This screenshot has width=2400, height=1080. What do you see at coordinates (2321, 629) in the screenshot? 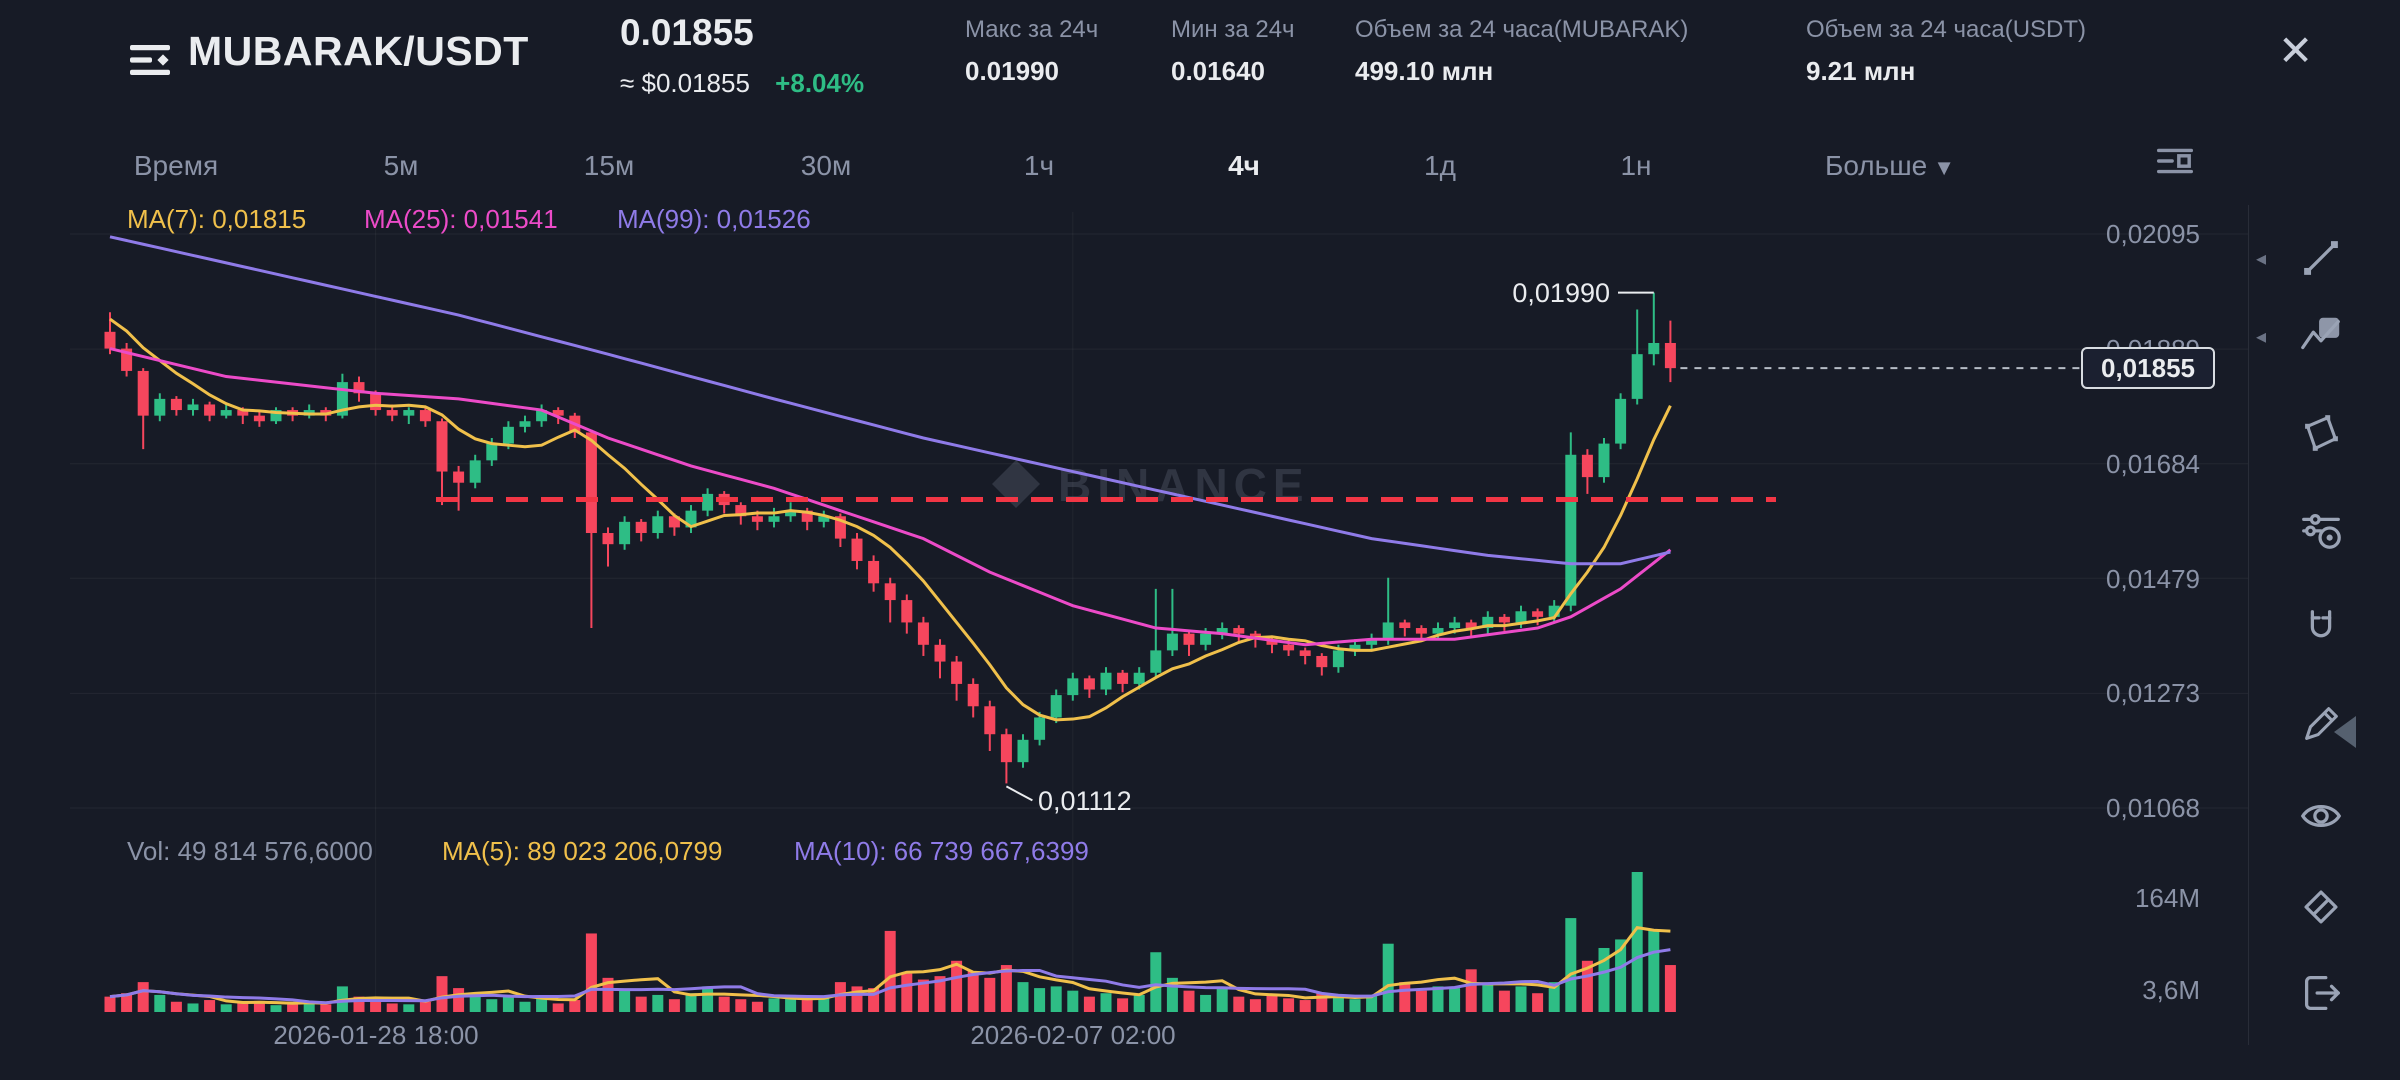
I see `magnet-icon` at bounding box center [2321, 629].